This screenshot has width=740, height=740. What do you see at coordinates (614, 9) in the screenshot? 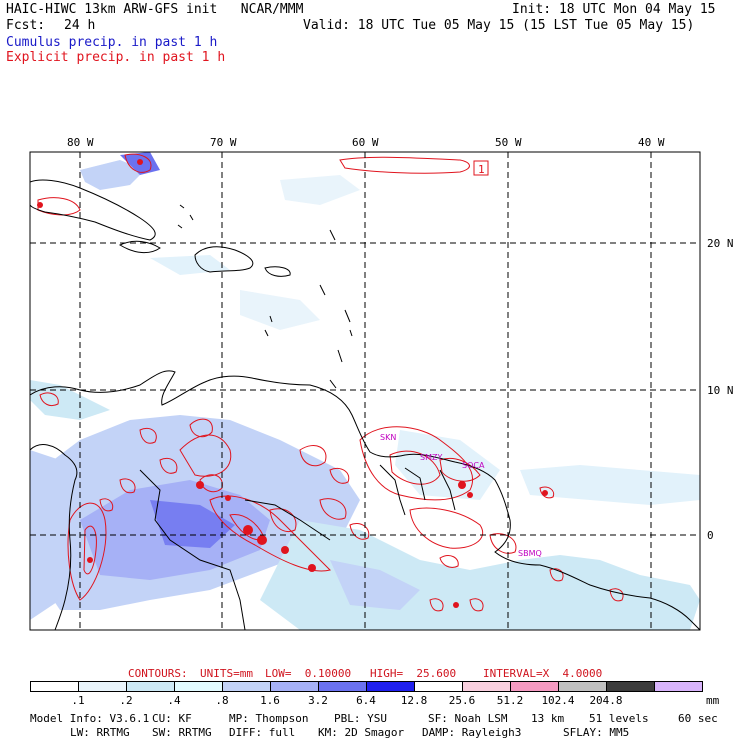
I see `init-time: Init: 18 UTC Mon 04 May 15` at bounding box center [614, 9].